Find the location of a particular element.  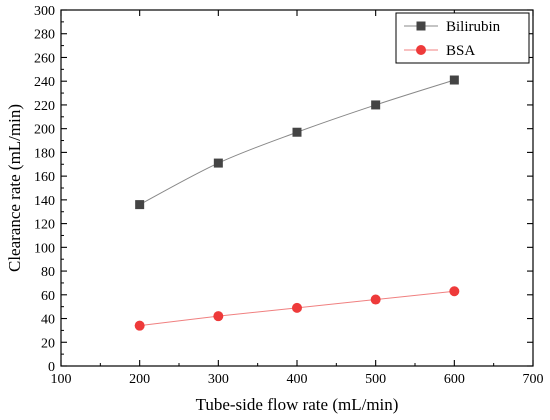

y-tick-label: 240 is located at coordinates (44, 82).